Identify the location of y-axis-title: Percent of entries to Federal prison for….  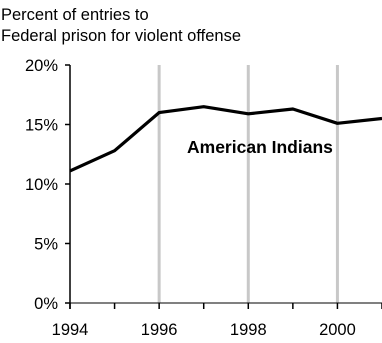
(121, 26).